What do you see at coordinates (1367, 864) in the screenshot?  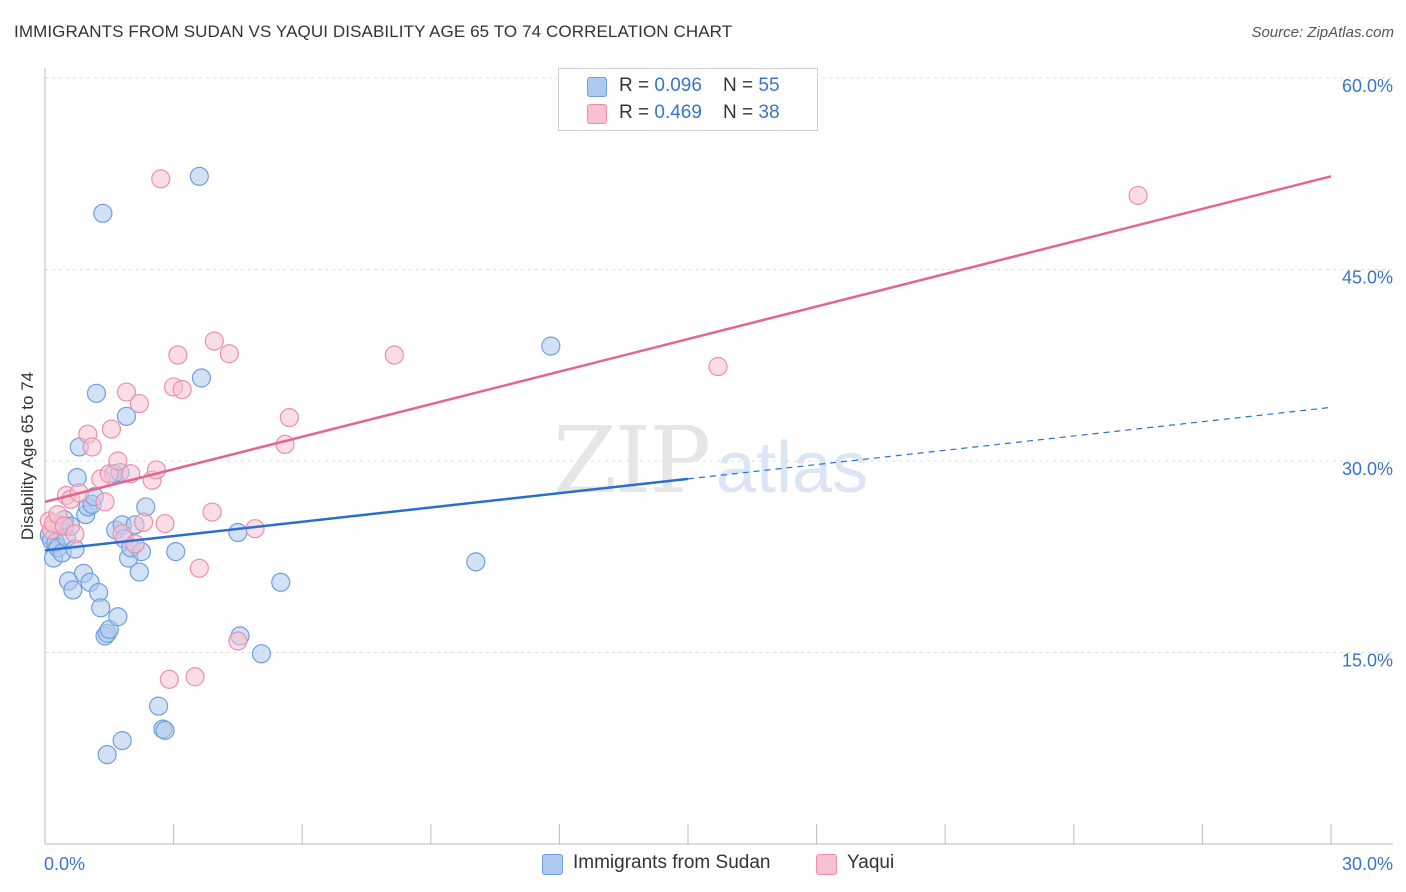 I see `x-tick-label-max: 30.0%` at bounding box center [1367, 864].